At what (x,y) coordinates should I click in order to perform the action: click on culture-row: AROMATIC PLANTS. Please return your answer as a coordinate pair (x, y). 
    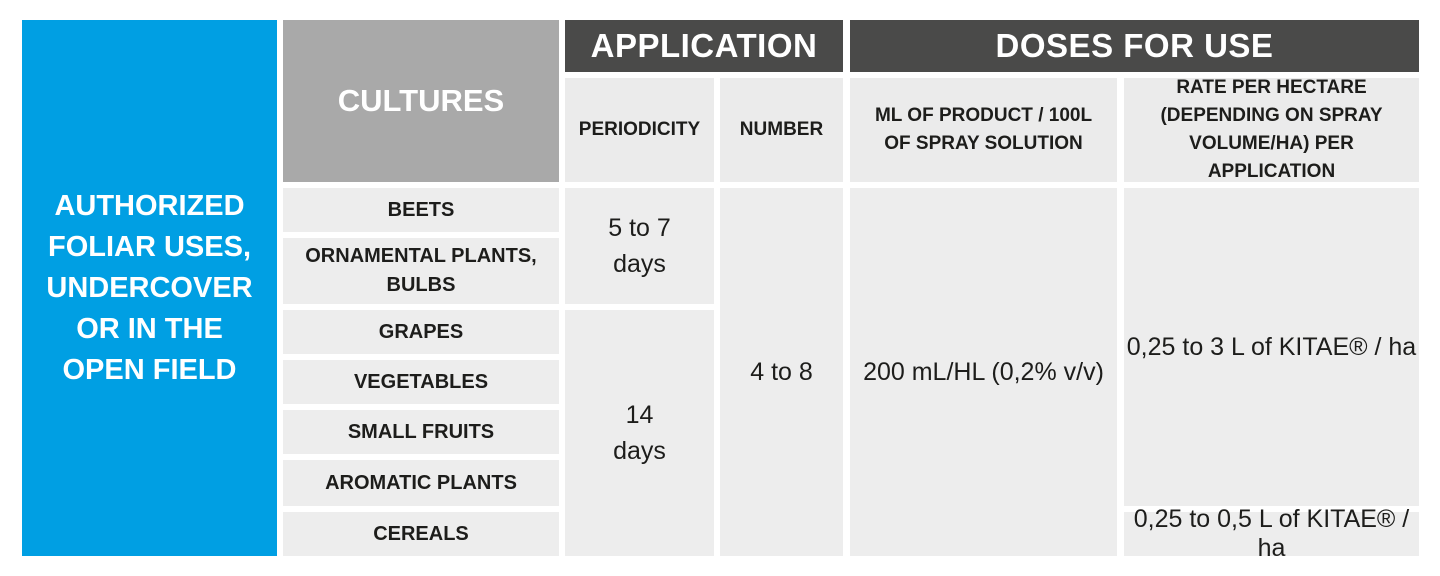
    Looking at the image, I should click on (421, 483).